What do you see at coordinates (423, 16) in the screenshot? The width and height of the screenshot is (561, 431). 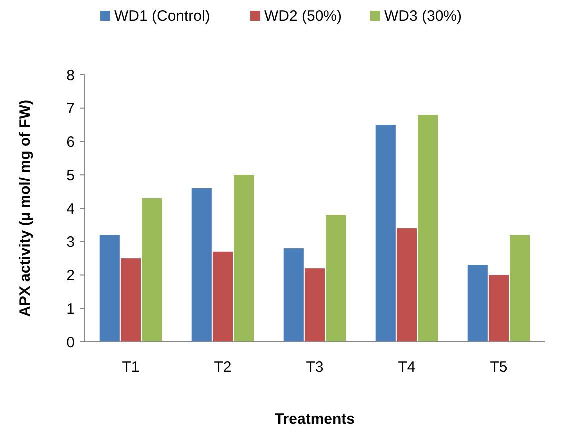 I see `legend-label: WD3 (30%)` at bounding box center [423, 16].